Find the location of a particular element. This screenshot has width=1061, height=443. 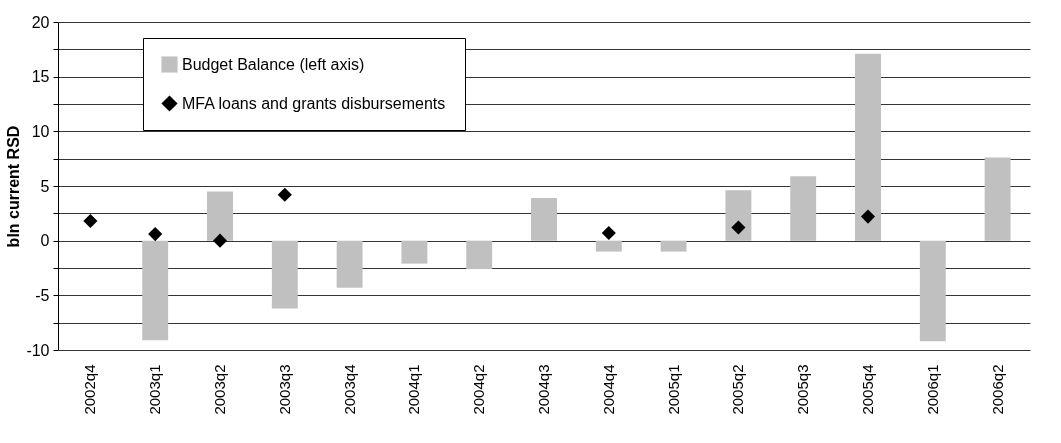

x-tick-label: 2005q4 is located at coordinates (867, 389).